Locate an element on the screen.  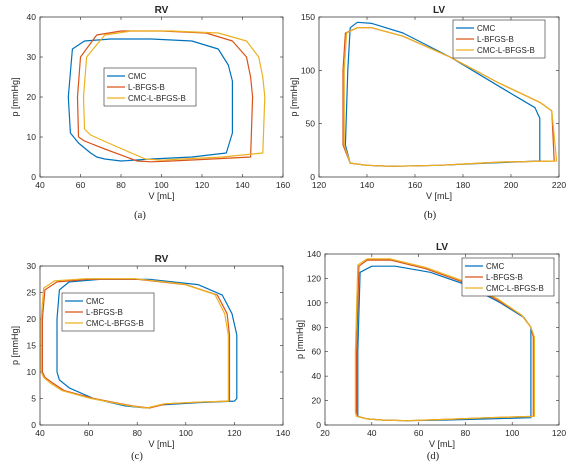
subfigure-caption: (a) is located at coordinates (140, 215).